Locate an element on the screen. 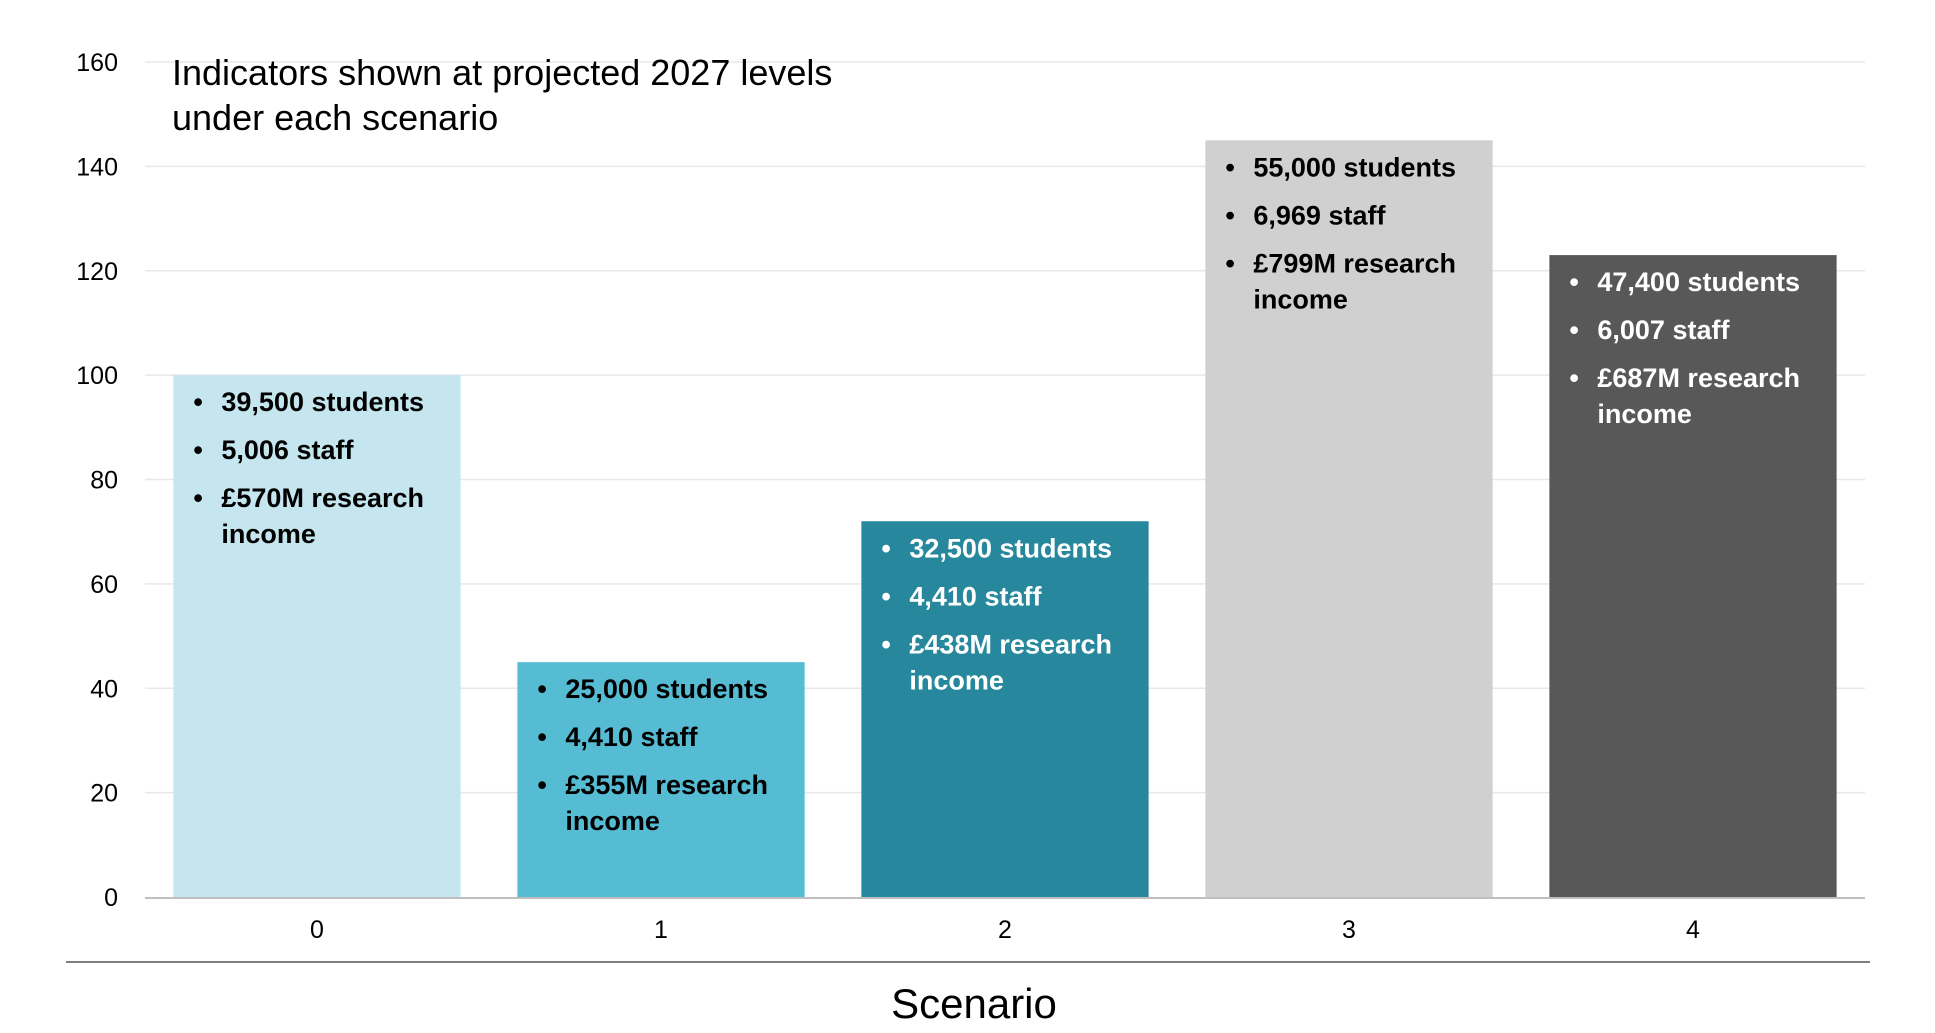 The image size is (1935, 1033). x-tick-label: 2 is located at coordinates (1005, 930).